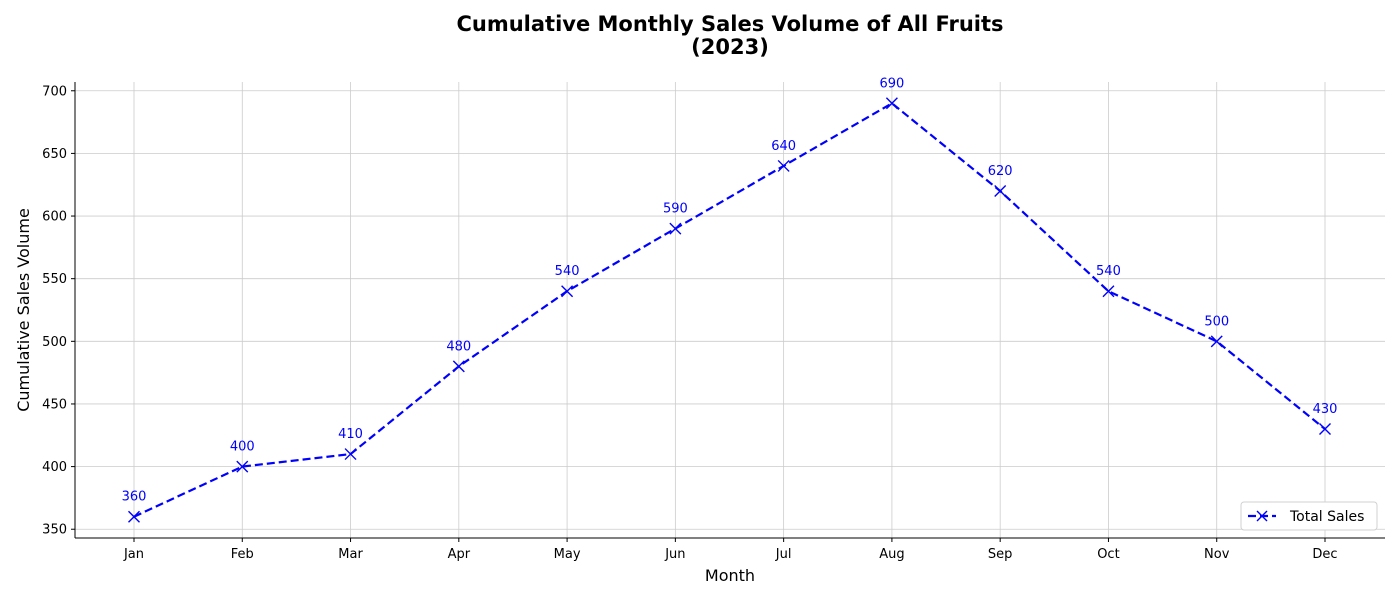 This screenshot has height=600, width=1400. I want to click on x-tick-label: Feb, so click(242, 554).